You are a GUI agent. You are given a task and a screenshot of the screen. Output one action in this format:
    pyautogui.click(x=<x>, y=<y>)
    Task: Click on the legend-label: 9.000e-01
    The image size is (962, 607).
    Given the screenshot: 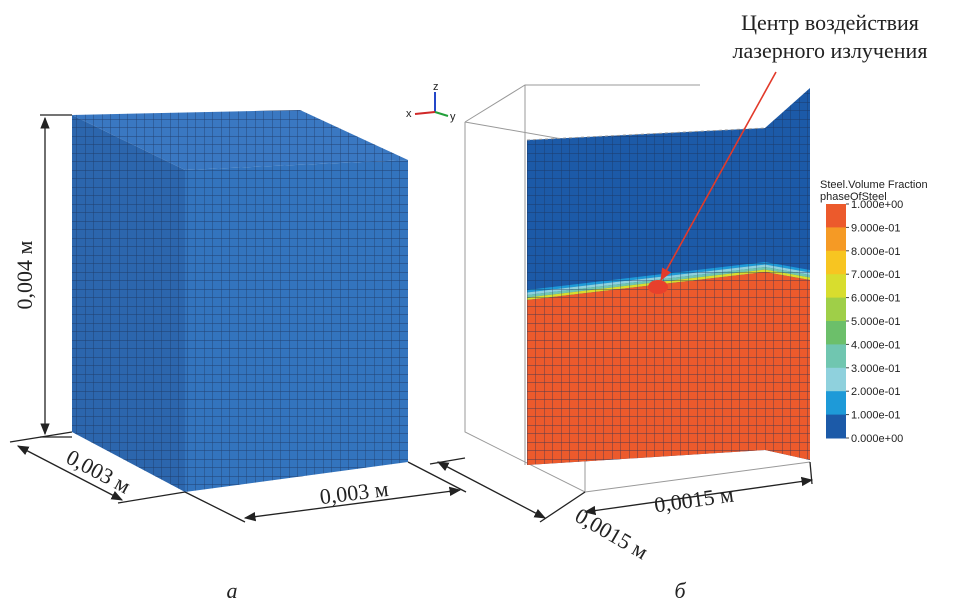 What is the action you would take?
    pyautogui.click(x=876, y=228)
    